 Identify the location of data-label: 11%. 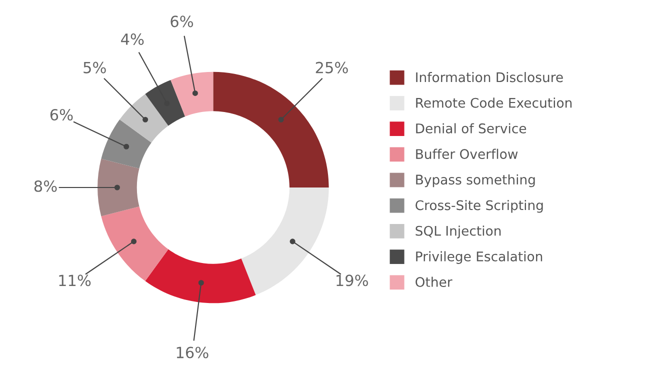
(75, 280).